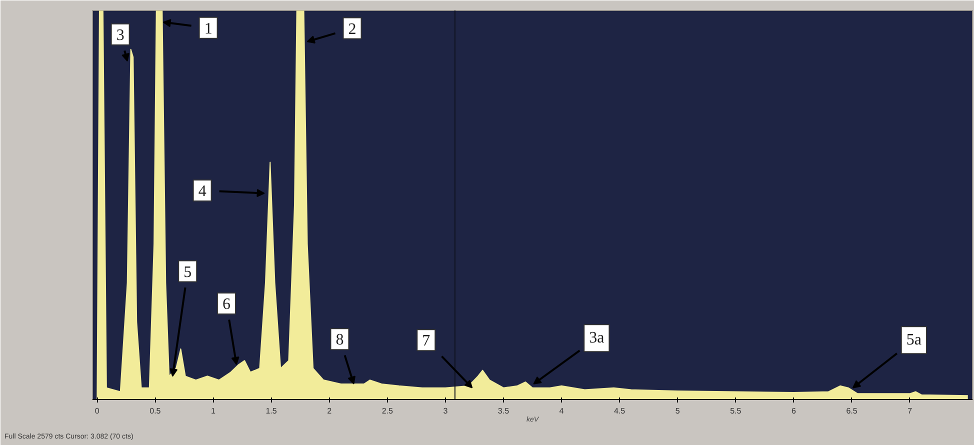  Describe the element at coordinates (202, 191) in the screenshot. I see `annotation: 4` at that location.